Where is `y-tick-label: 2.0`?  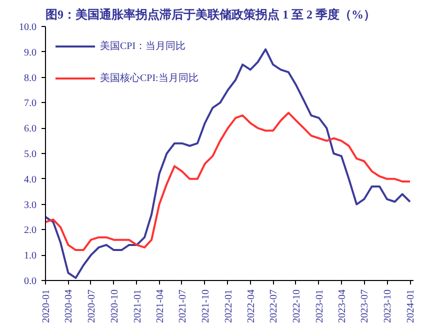
y-tick-label: 2.0 is located at coordinates (30, 230).